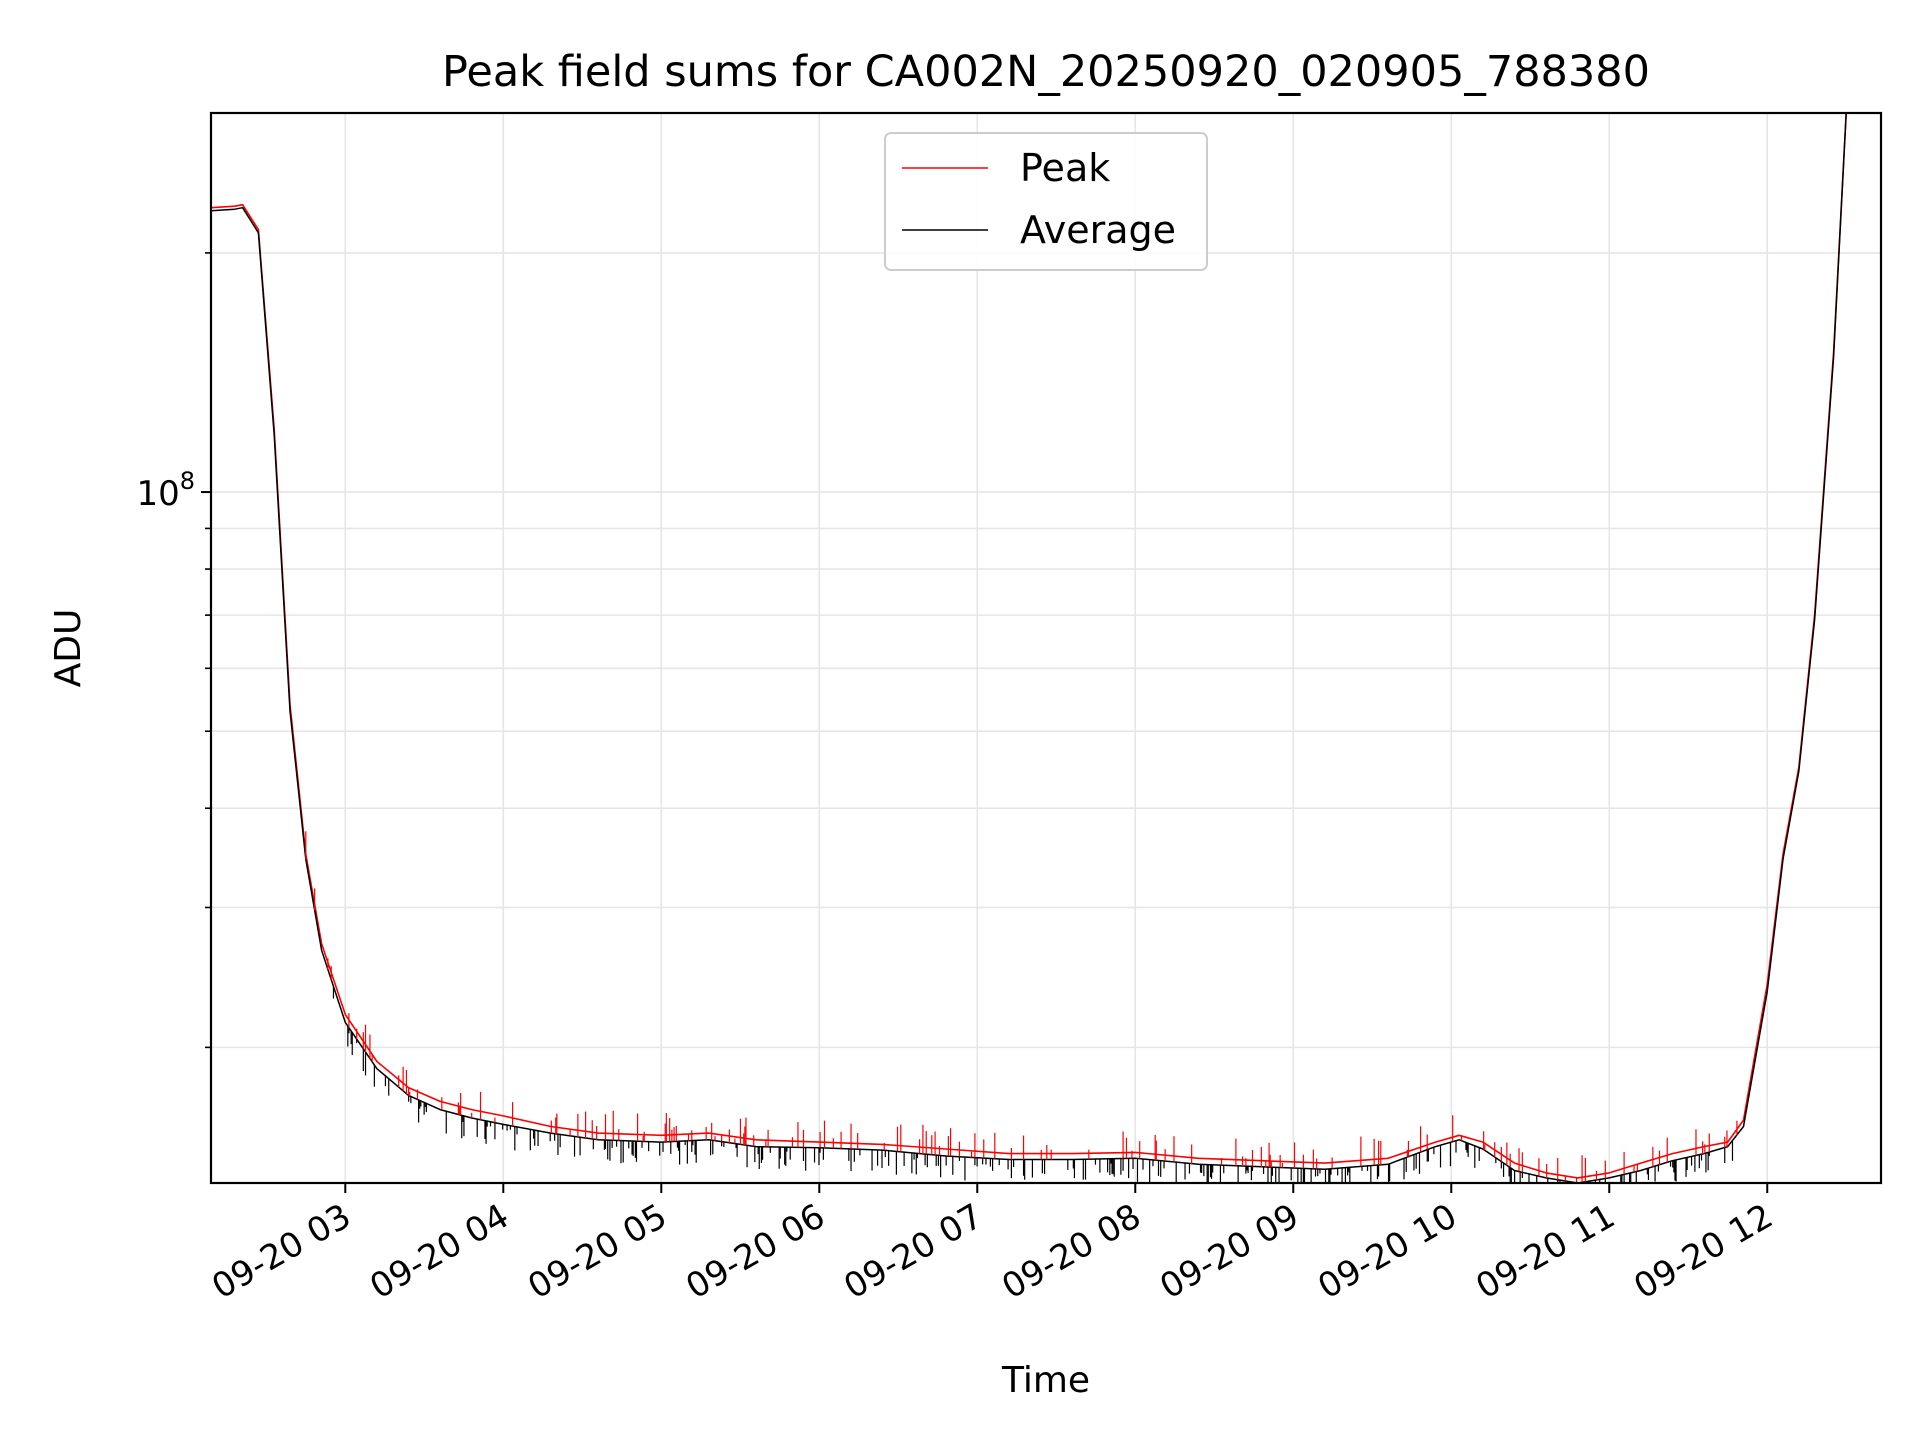  Describe the element at coordinates (68, 648) in the screenshot. I see `y-axis-label: ADU` at that location.